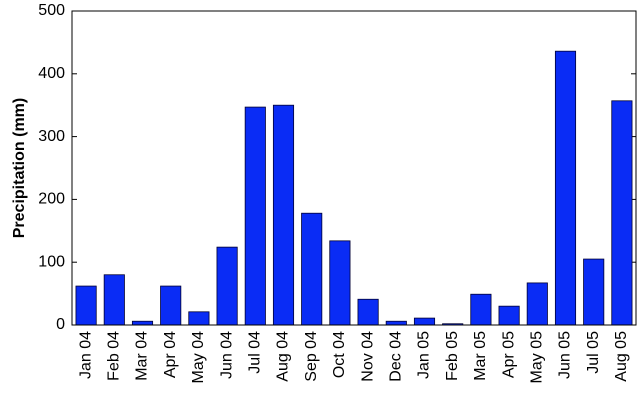 The width and height of the screenshot is (640, 408). What do you see at coordinates (51, 261) in the screenshot?
I see `y-tick-label: 100` at bounding box center [51, 261].